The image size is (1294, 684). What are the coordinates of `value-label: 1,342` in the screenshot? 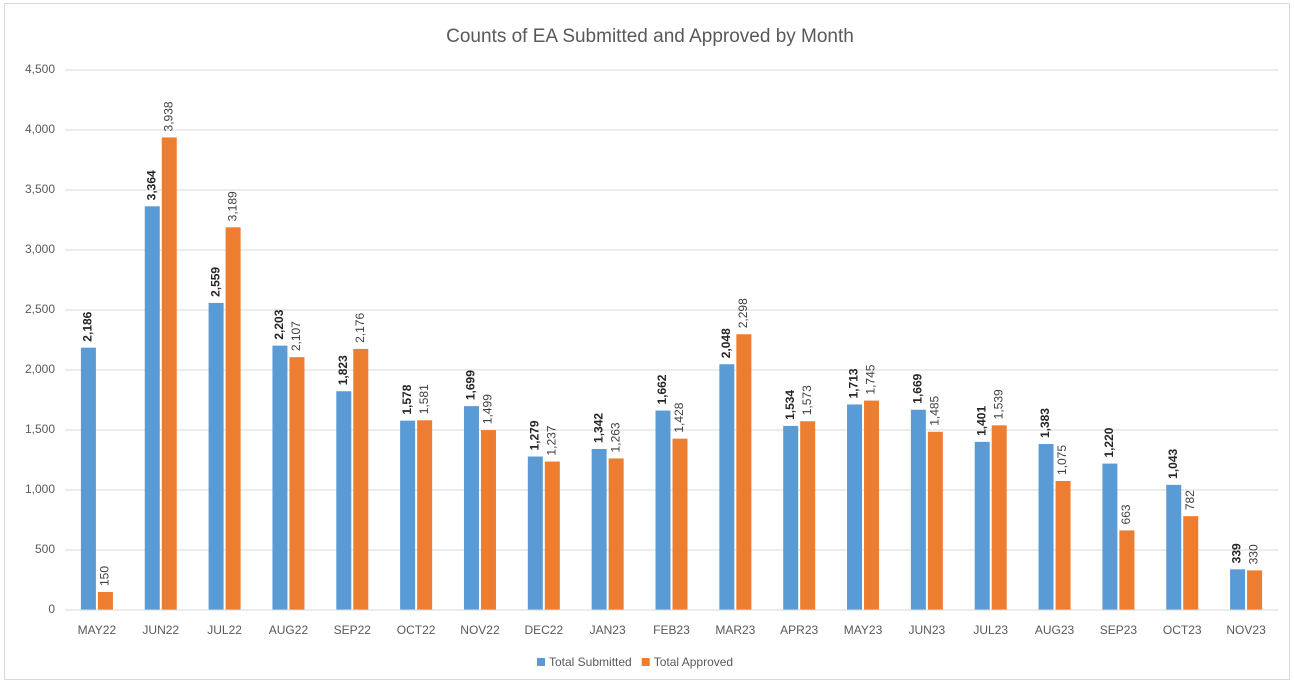 It's located at (598, 428).